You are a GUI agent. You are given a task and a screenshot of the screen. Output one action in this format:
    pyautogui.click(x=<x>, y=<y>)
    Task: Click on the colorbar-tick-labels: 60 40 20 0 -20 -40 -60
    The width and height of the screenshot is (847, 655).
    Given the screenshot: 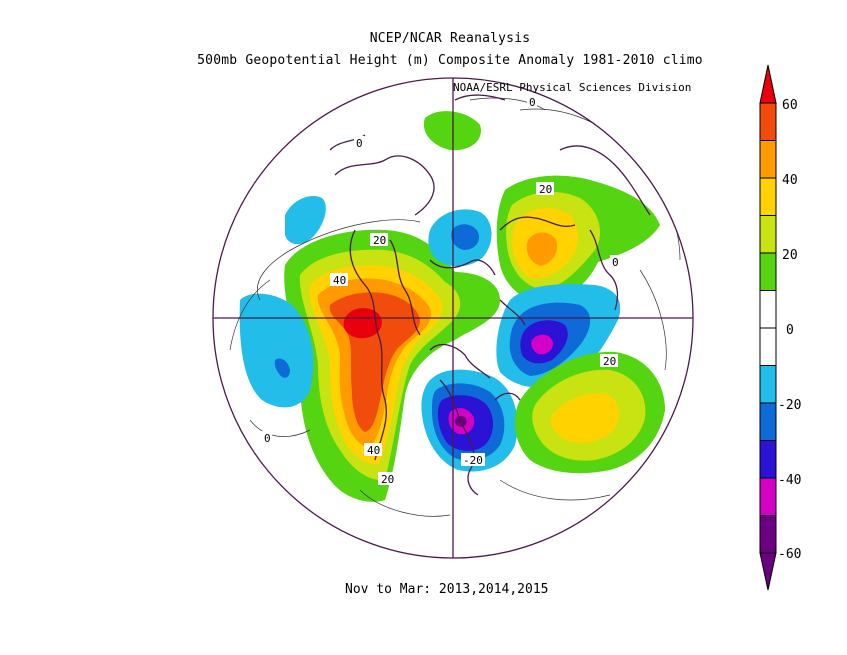 What is the action you would take?
    pyautogui.click(x=789, y=330)
    